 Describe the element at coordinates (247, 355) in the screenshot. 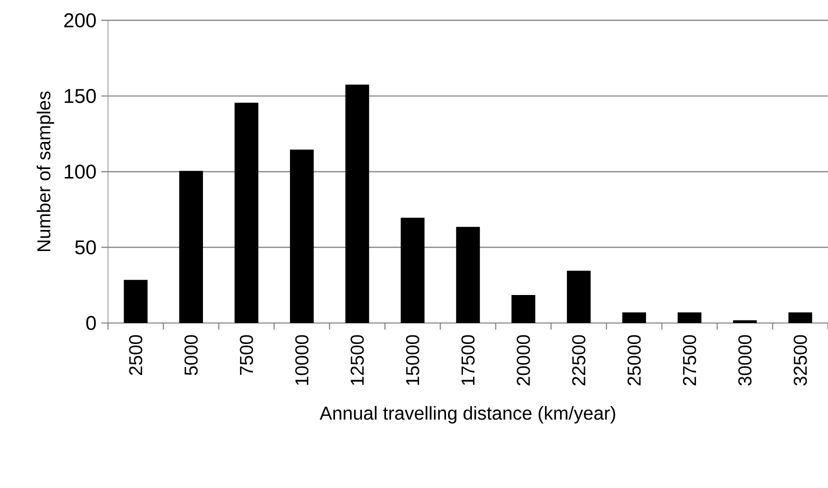

I see `x-tick-label: 7500` at that location.